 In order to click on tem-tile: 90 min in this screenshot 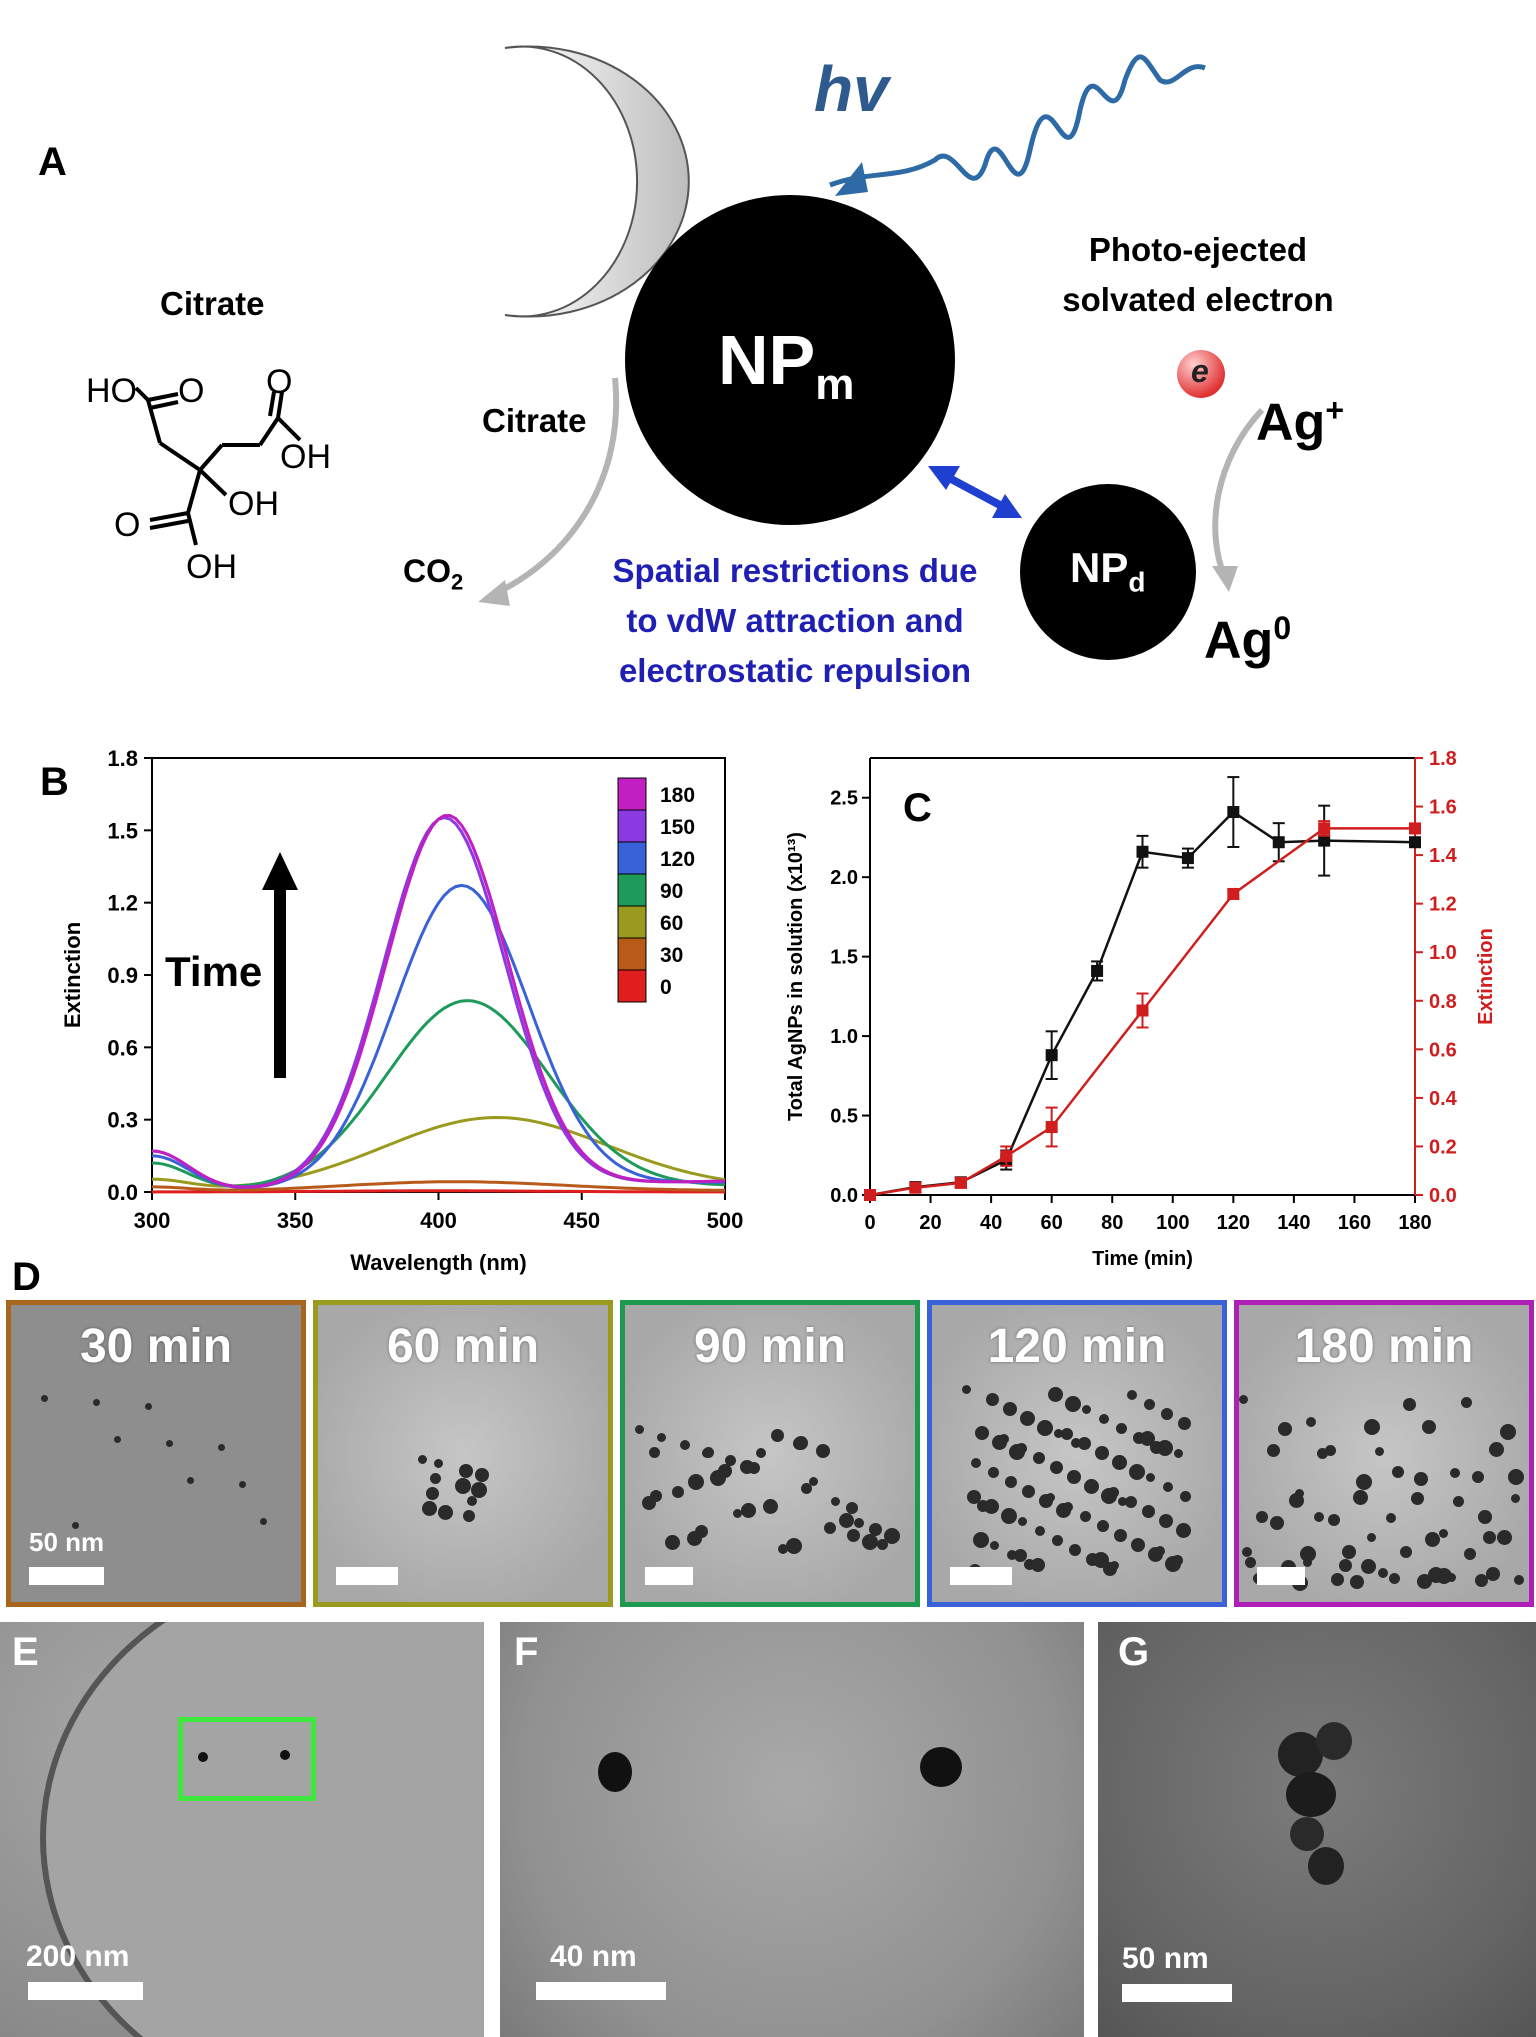, I will do `click(770, 1453)`.